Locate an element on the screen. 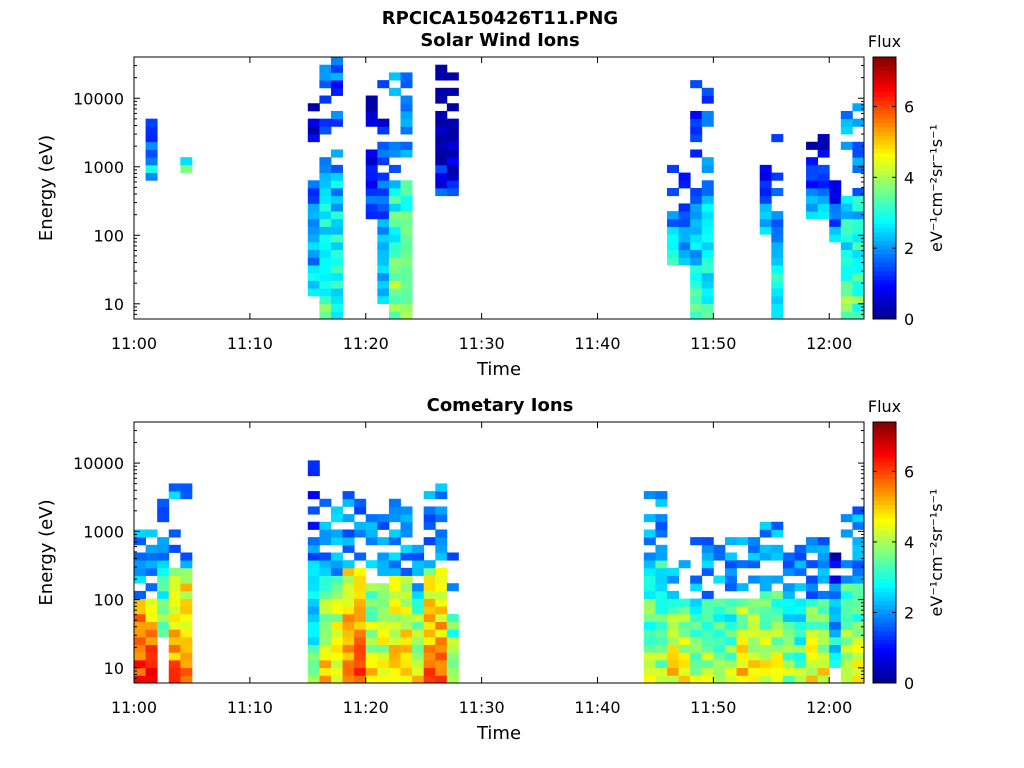 This screenshot has width=1024, height=768. flux-region is located at coordinates (435, 583).